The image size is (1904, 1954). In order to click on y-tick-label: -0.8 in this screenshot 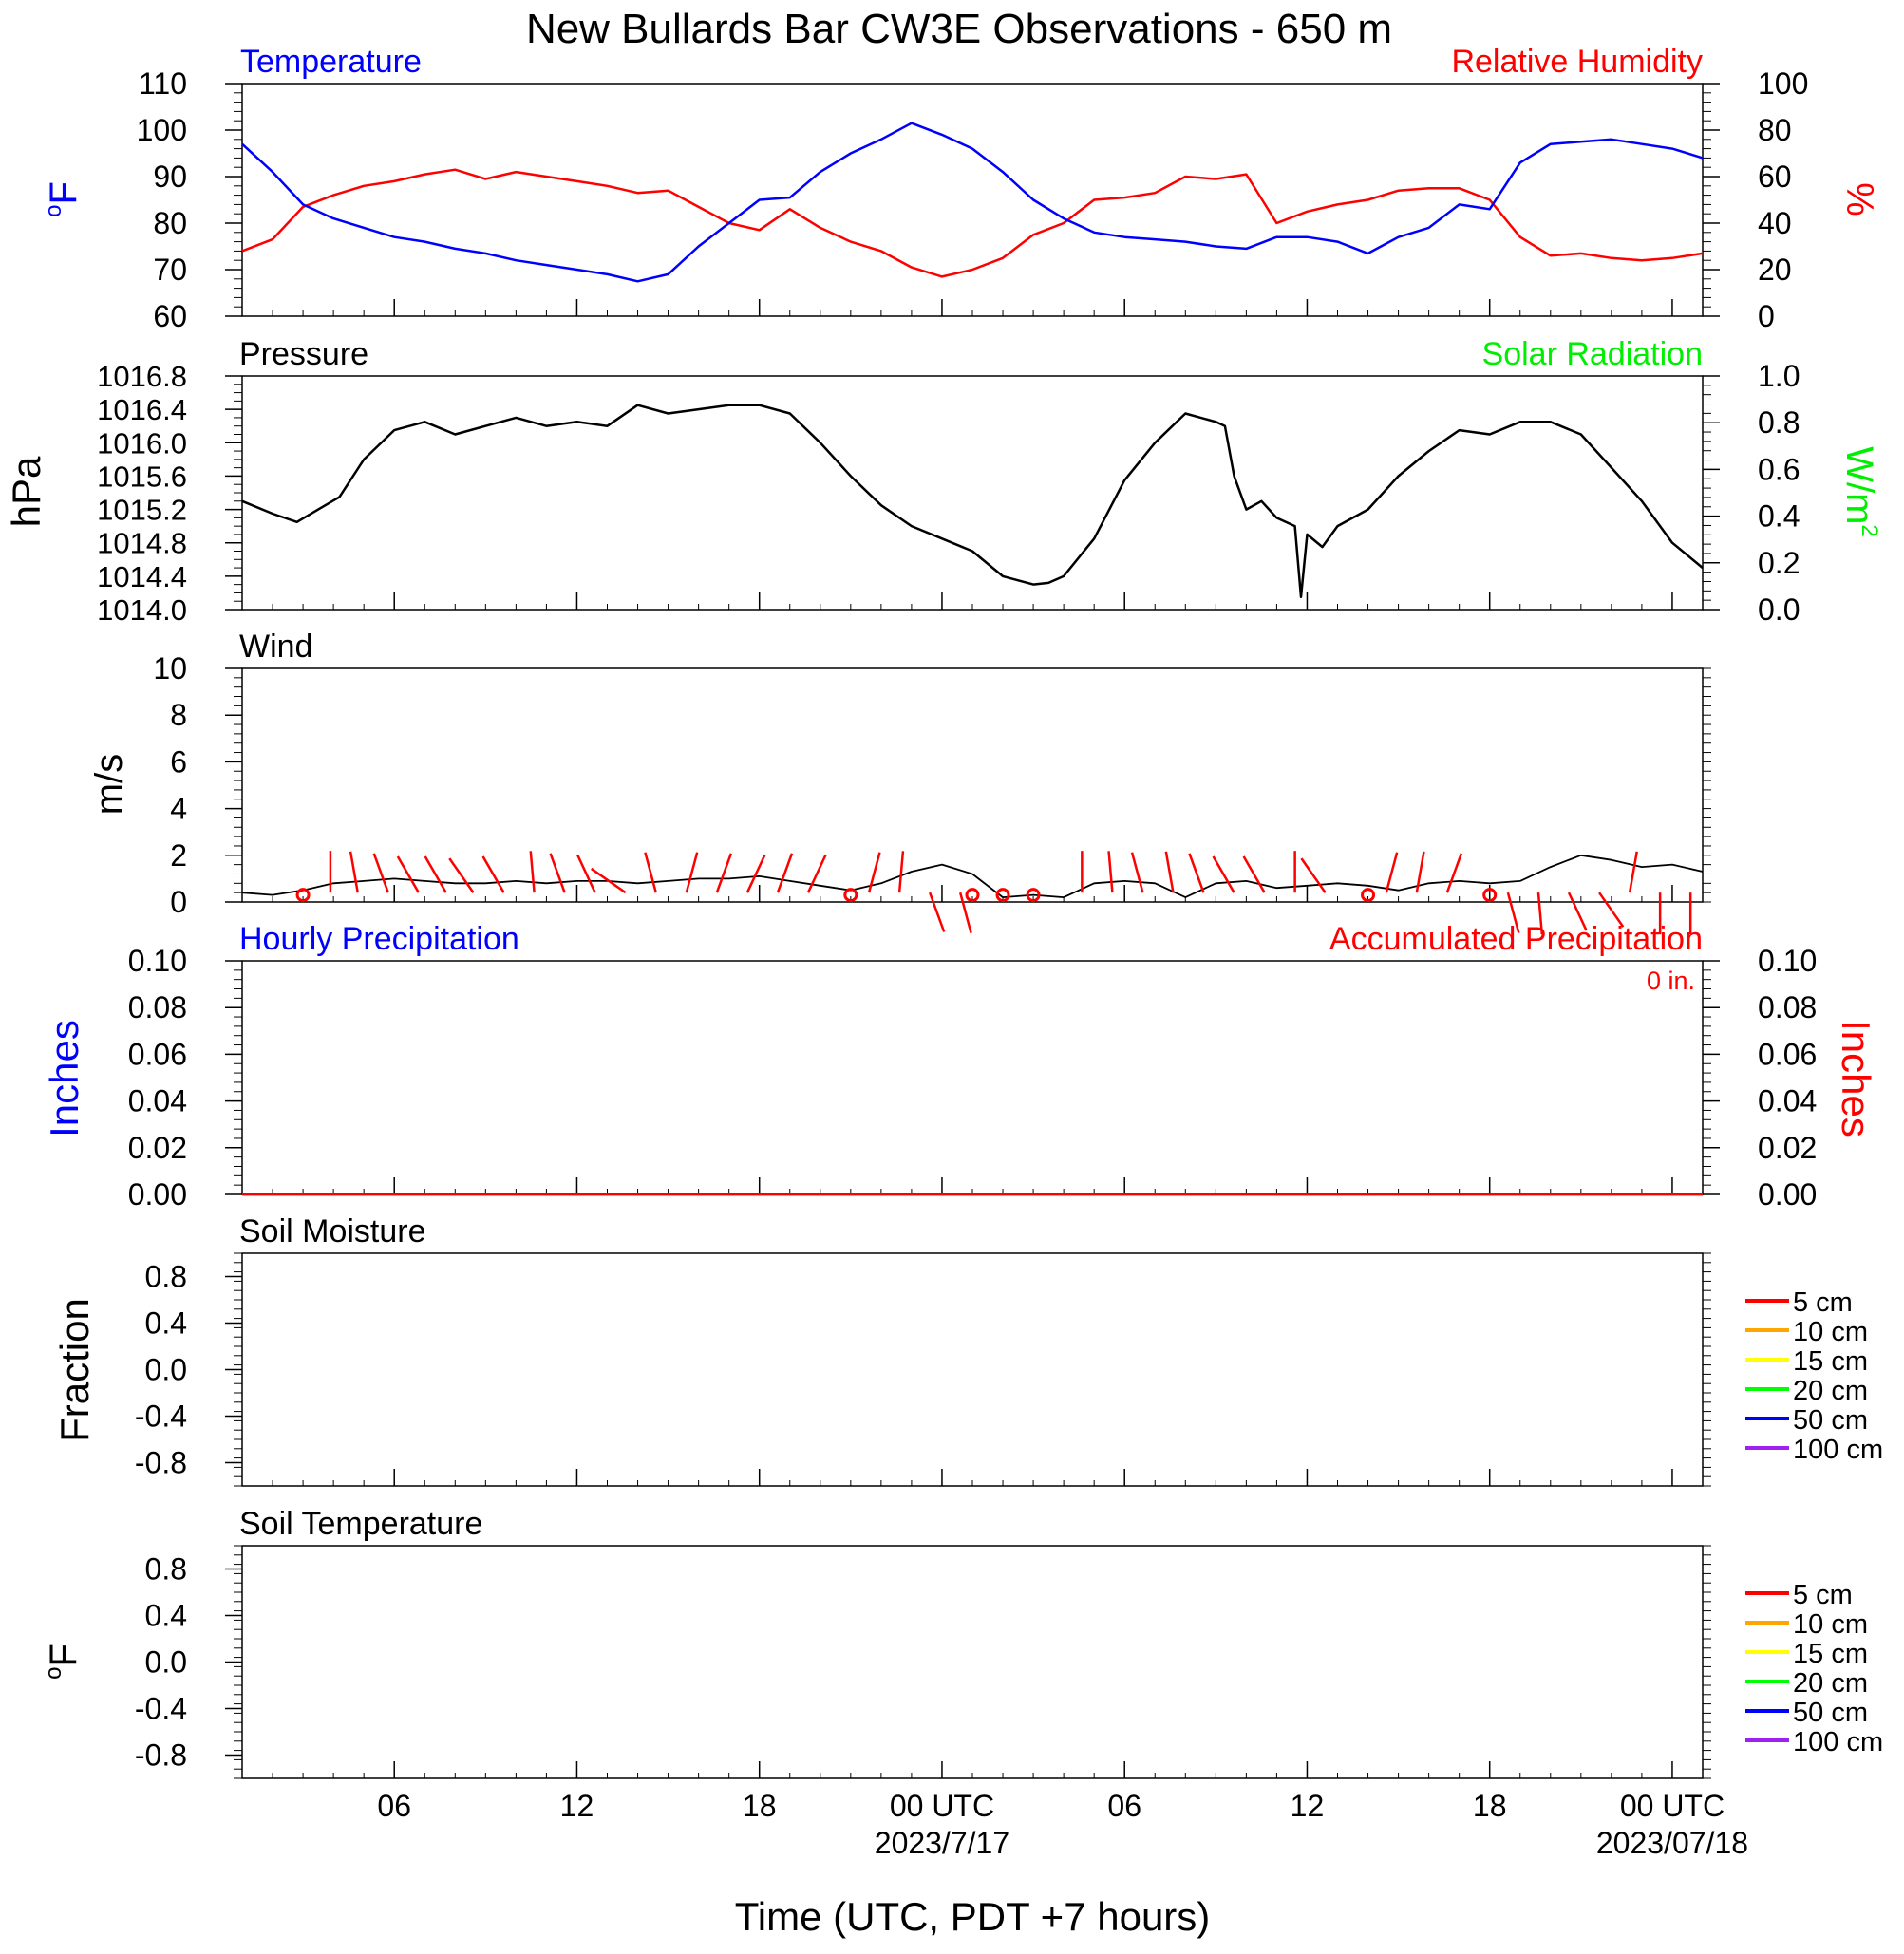, I will do `click(161, 1755)`.